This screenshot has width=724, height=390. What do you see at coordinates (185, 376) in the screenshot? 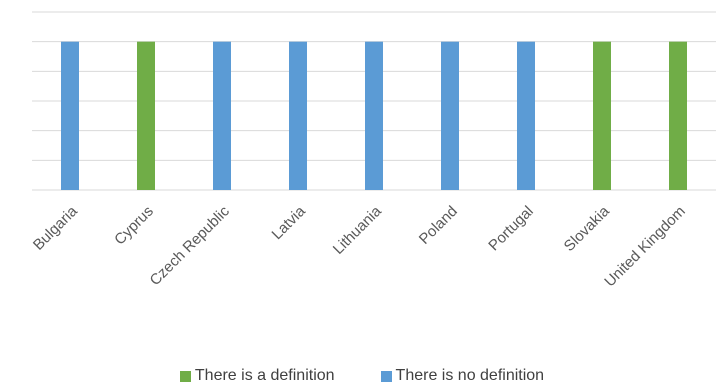
I see `legend-swatch-definition` at bounding box center [185, 376].